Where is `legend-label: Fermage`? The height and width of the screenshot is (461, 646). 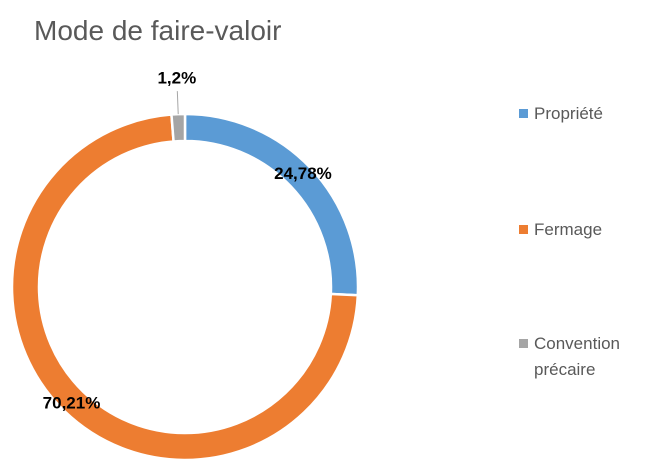 legend-label: Fermage is located at coordinates (568, 229).